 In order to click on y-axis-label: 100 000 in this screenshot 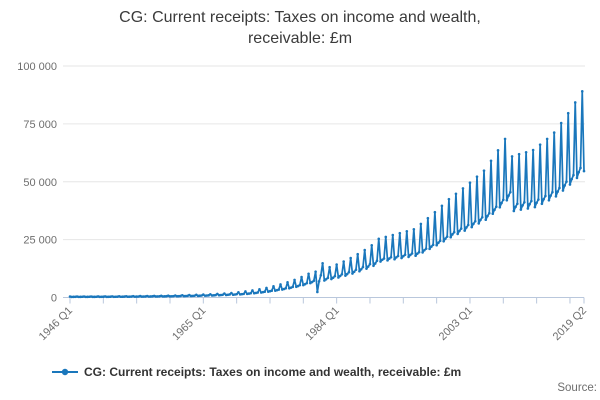, I will do `click(37, 67)`.